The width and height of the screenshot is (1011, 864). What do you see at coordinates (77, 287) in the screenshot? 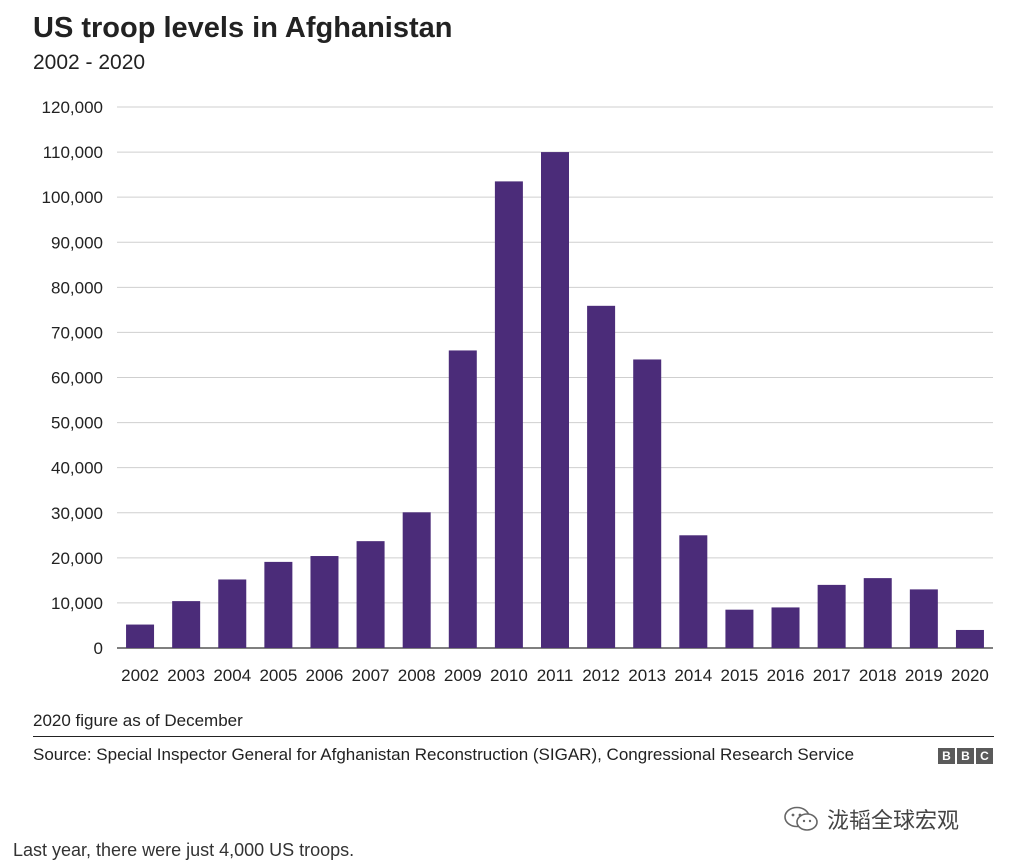
I see `y-tick-label: 80,000` at bounding box center [77, 287].